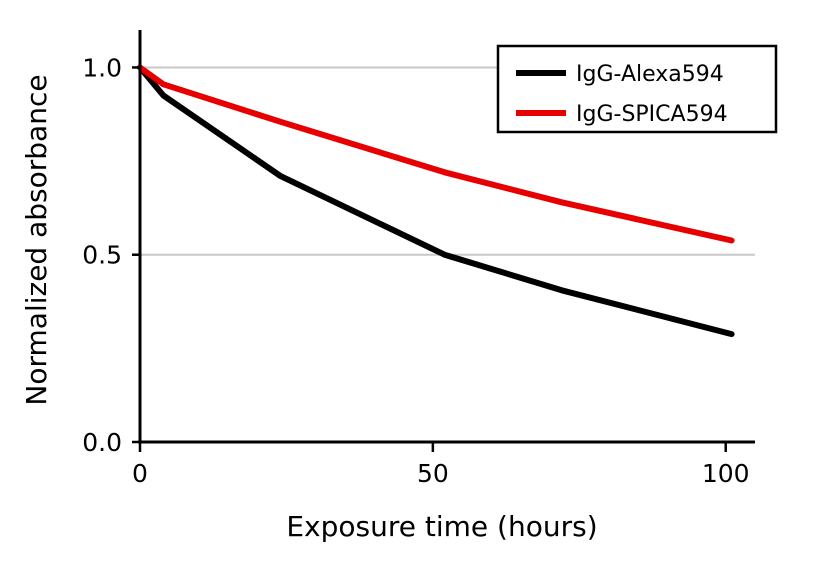 The height and width of the screenshot is (562, 814). What do you see at coordinates (36, 239) in the screenshot?
I see `y-axis-title: Normalized absorbance` at bounding box center [36, 239].